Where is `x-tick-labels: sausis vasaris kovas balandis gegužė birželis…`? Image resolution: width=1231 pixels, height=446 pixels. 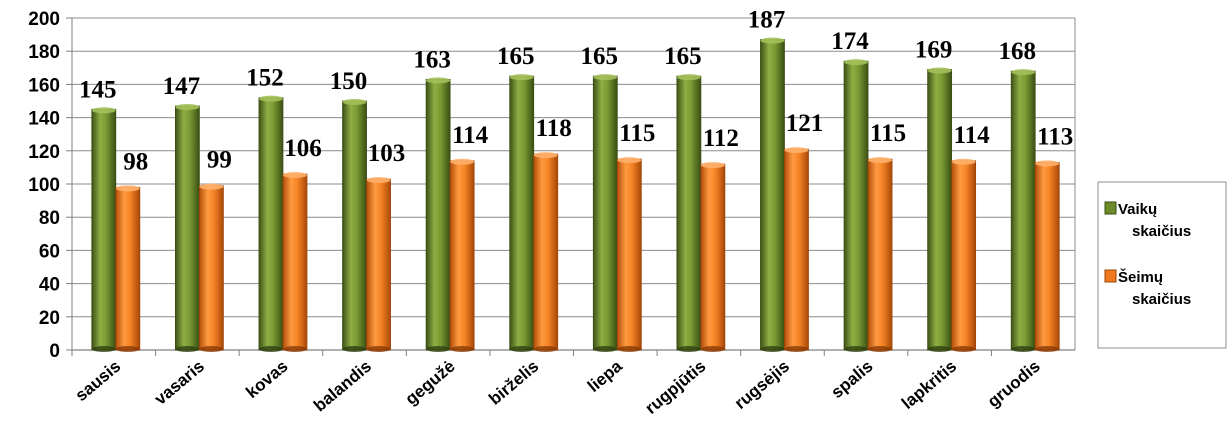 x-tick-labels: sausis vasaris kovas balandis gegužė birželis… is located at coordinates (558, 387).